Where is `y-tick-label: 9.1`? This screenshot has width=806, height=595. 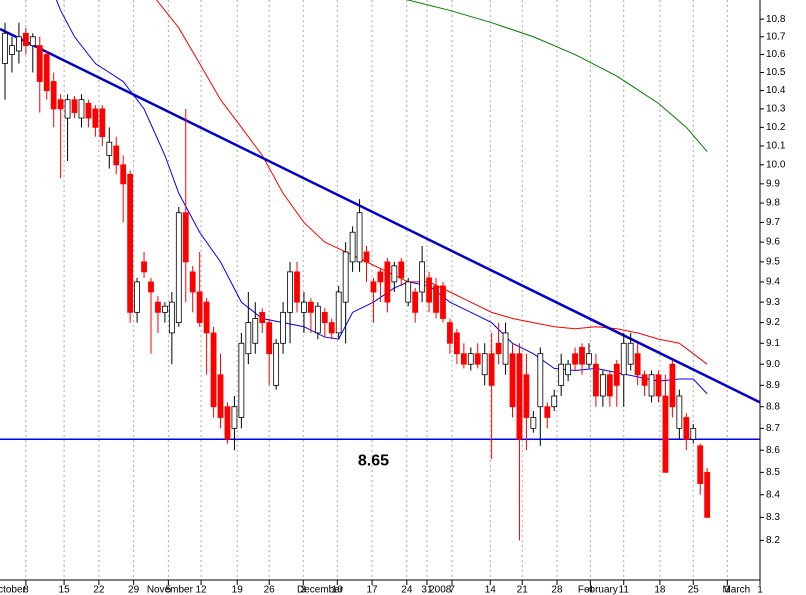 y-tick-label: 9.1 is located at coordinates (773, 343).